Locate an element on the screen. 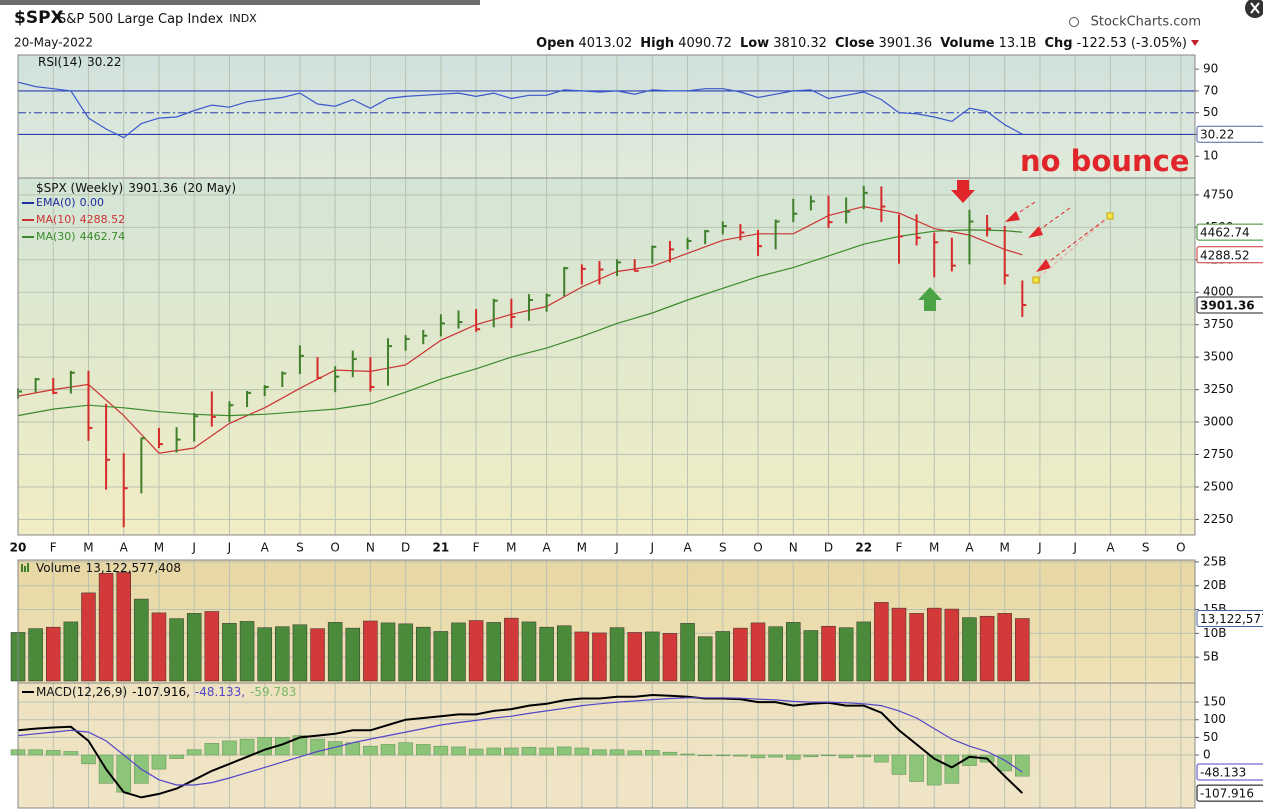 The width and height of the screenshot is (1263, 810). x-tick-label: 21 is located at coordinates (441, 548).